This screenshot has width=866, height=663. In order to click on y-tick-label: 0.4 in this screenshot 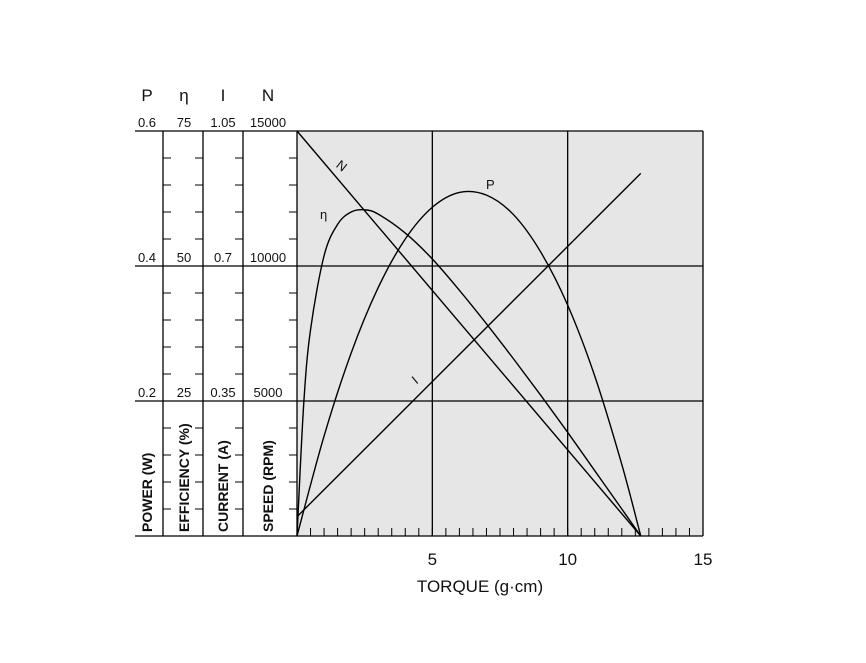, I will do `click(147, 257)`.